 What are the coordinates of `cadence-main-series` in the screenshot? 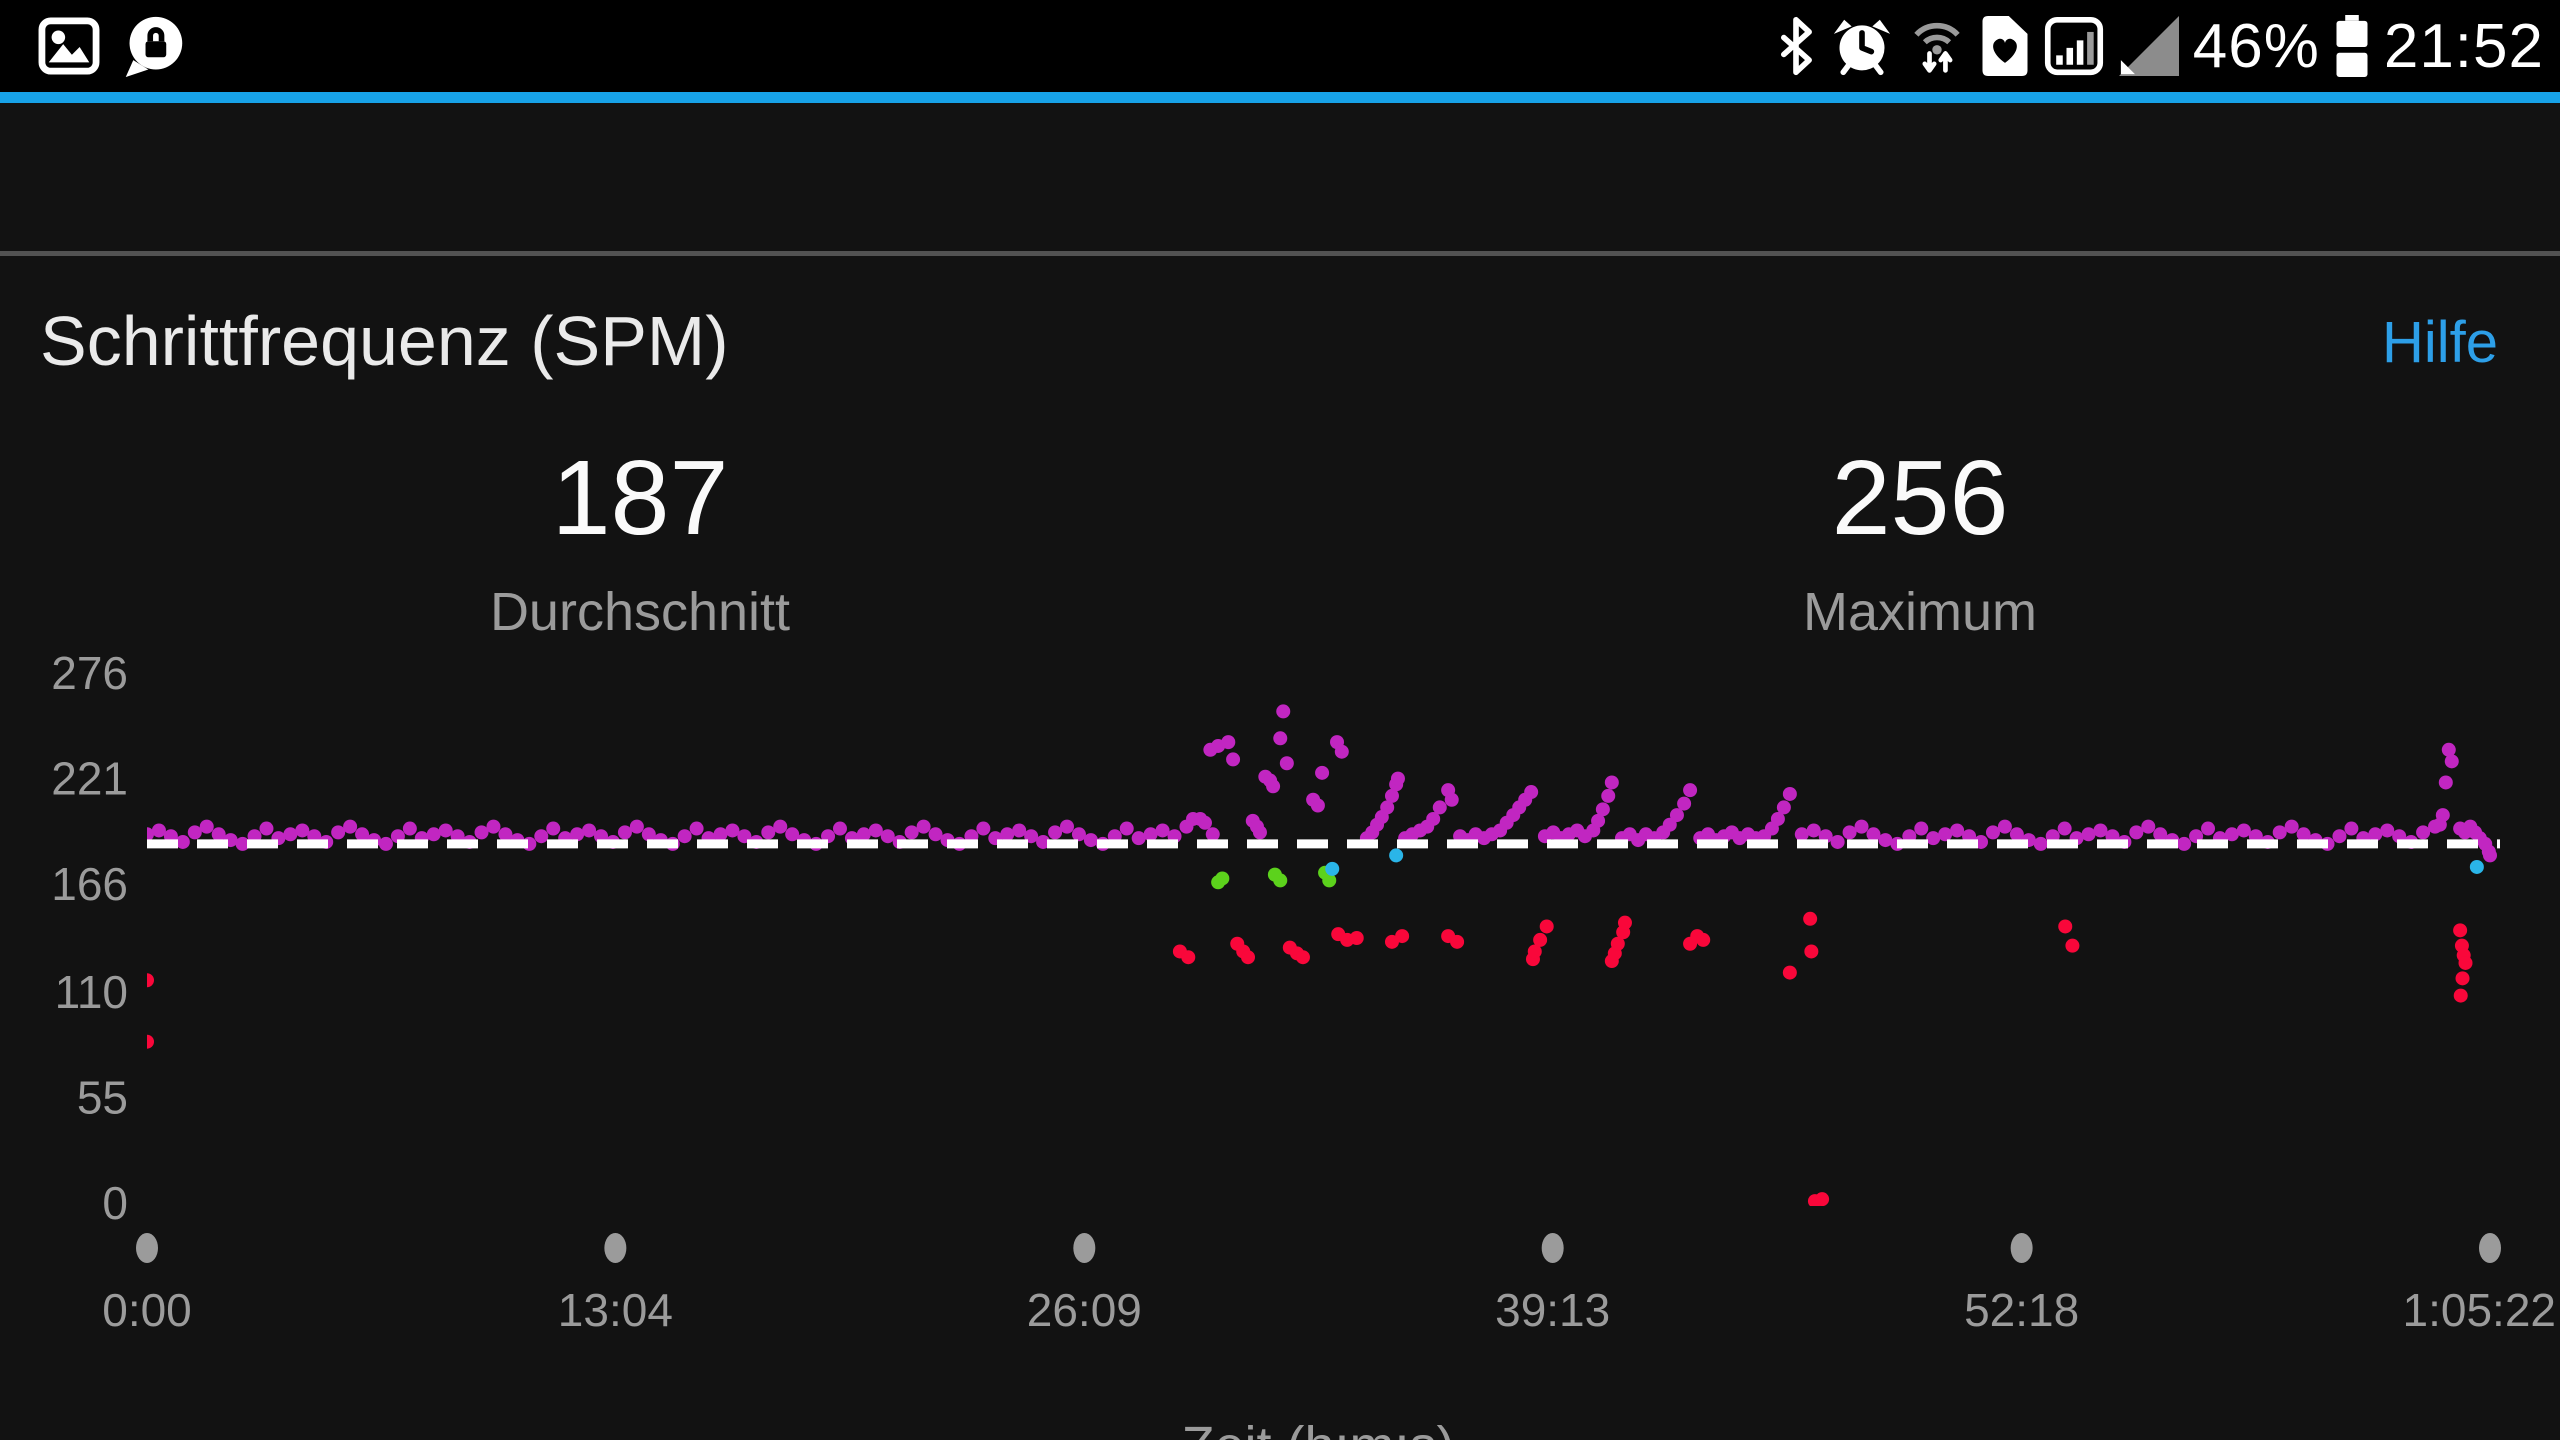 It's located at (1322, 783).